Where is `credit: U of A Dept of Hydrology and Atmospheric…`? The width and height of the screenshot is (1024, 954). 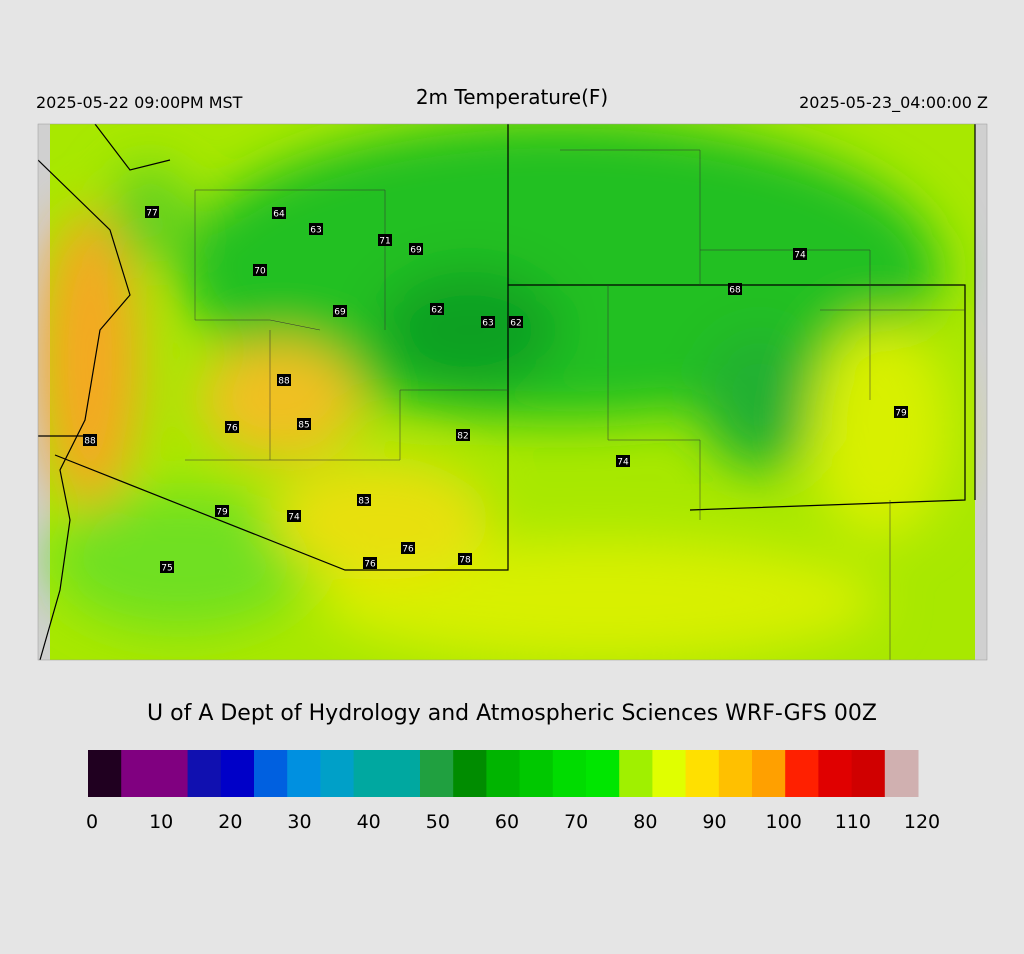
credit: U of A Dept of Hydrology and Atmospheric… is located at coordinates (512, 713).